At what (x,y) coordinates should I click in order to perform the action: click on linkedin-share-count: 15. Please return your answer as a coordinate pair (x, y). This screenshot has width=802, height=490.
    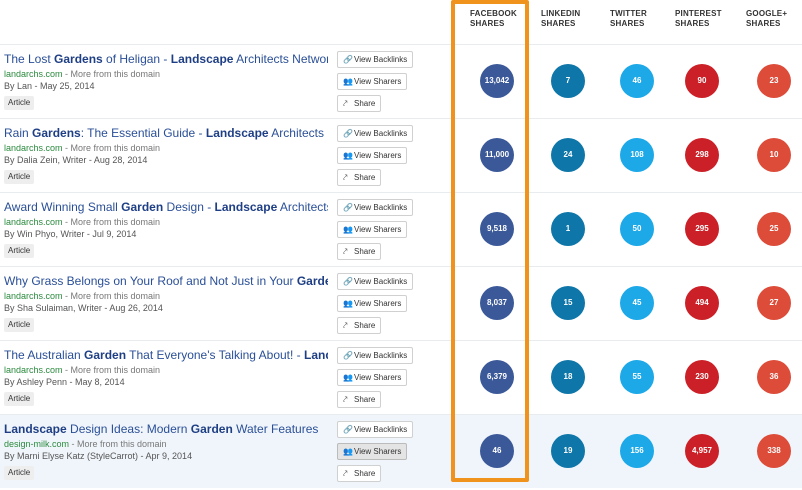
    Looking at the image, I should click on (568, 303).